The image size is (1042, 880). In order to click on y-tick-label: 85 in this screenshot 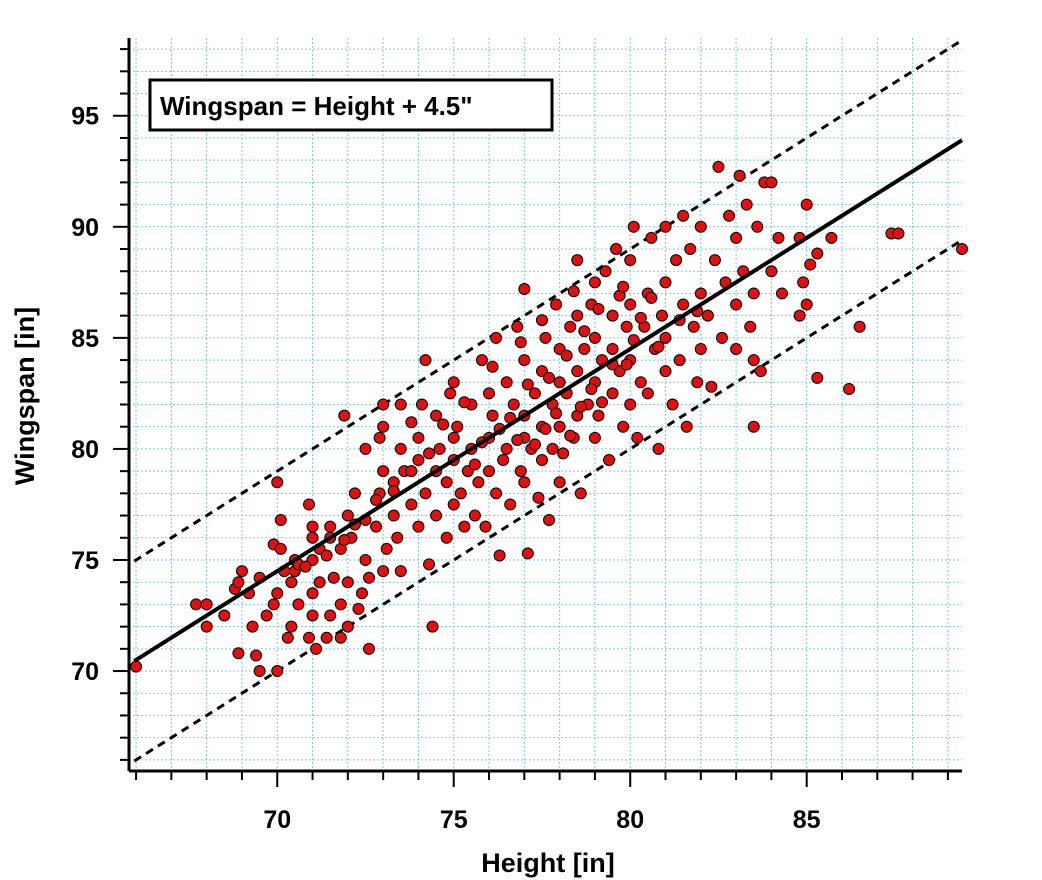, I will do `click(85, 339)`.